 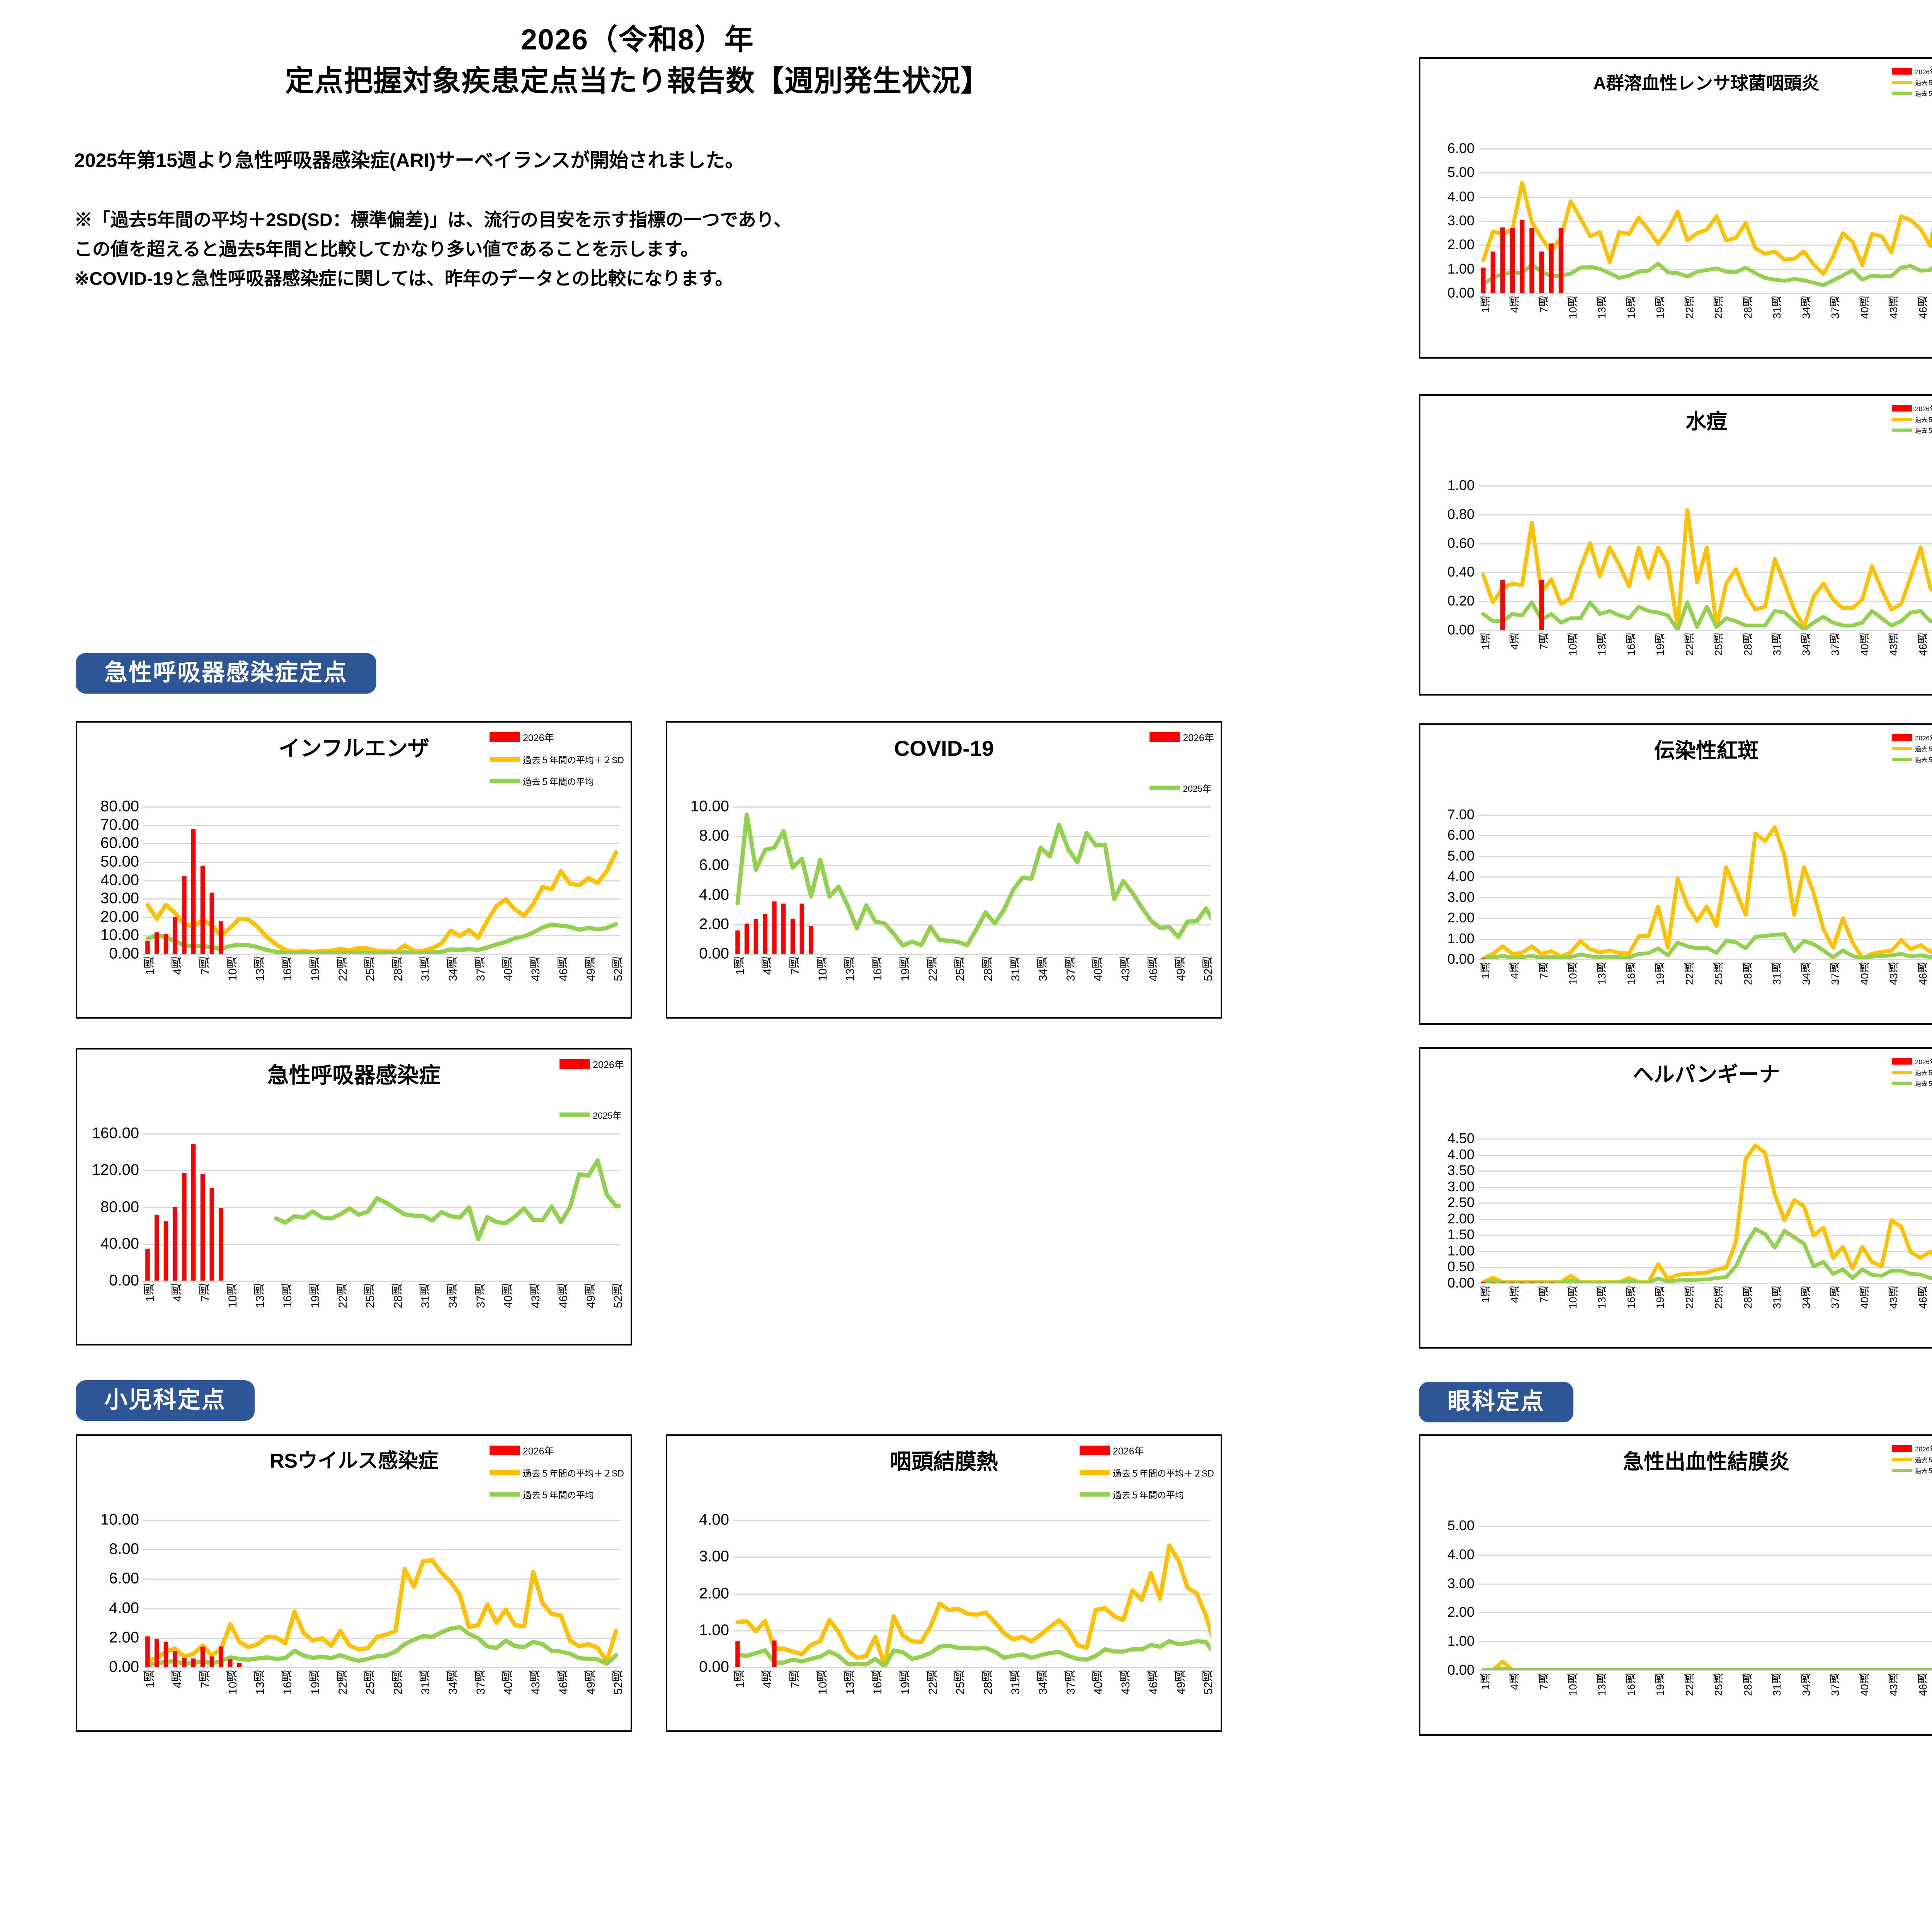 What do you see at coordinates (592, 1089) in the screenshot?
I see `chart-legend: 2026年 2025年` at bounding box center [592, 1089].